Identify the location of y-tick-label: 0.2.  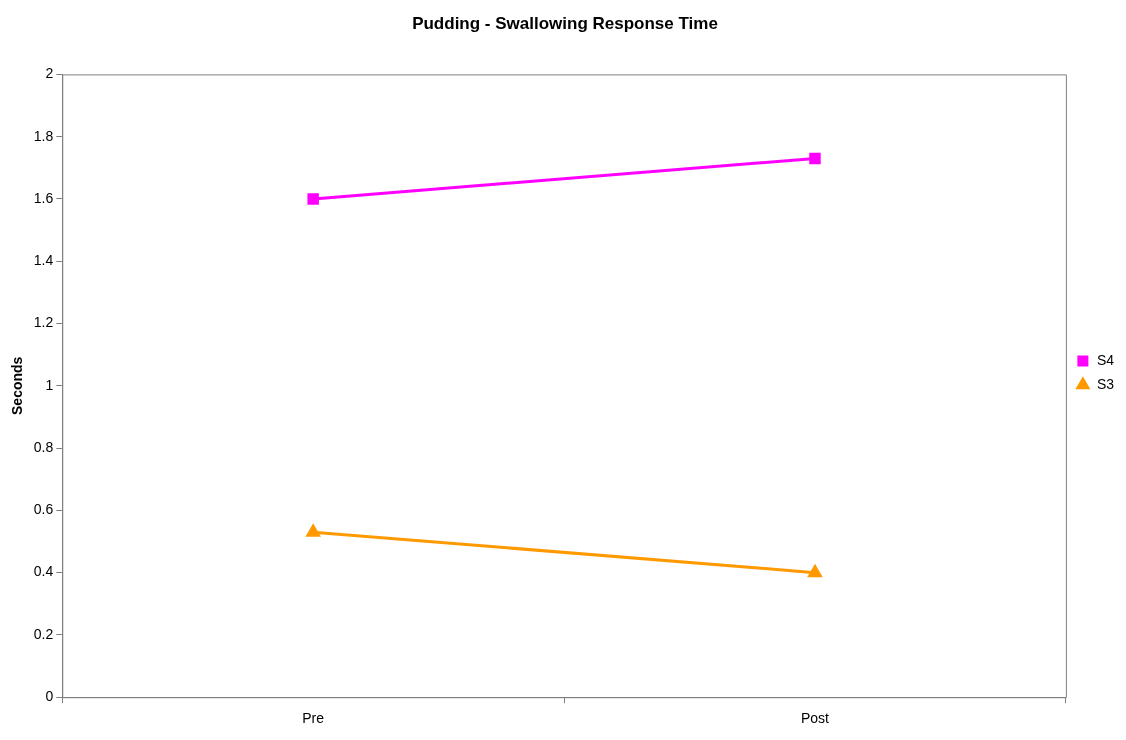
(43, 633).